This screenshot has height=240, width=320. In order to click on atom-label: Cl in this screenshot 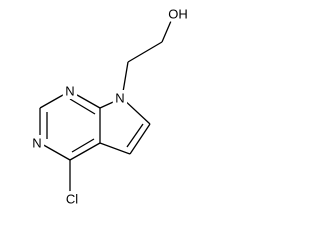, I will do `click(72, 199)`.